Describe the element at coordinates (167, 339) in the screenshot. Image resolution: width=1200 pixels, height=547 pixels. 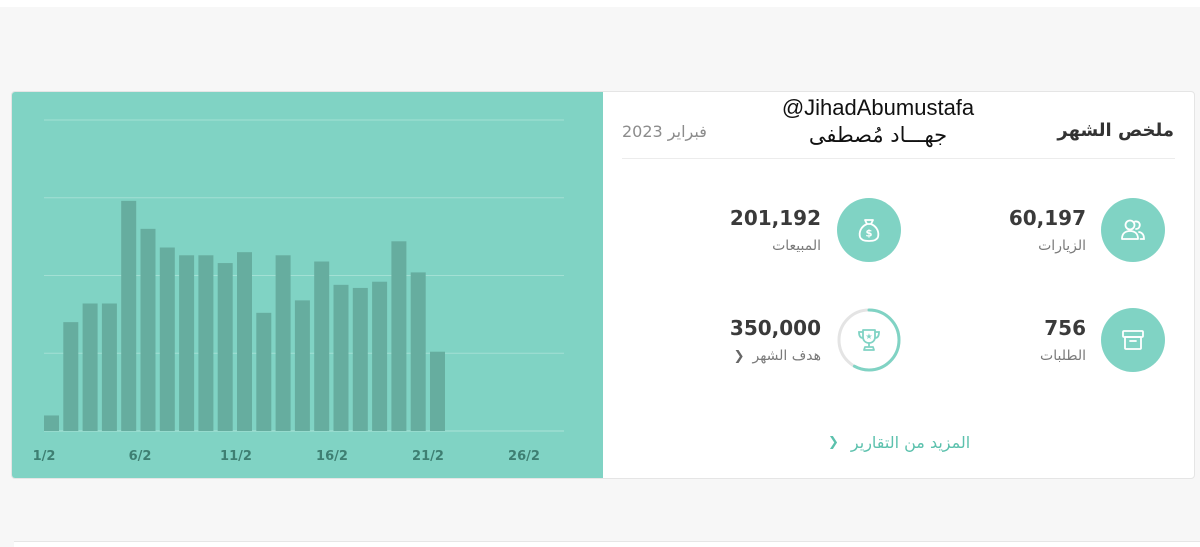
I see `bar-7/2` at that location.